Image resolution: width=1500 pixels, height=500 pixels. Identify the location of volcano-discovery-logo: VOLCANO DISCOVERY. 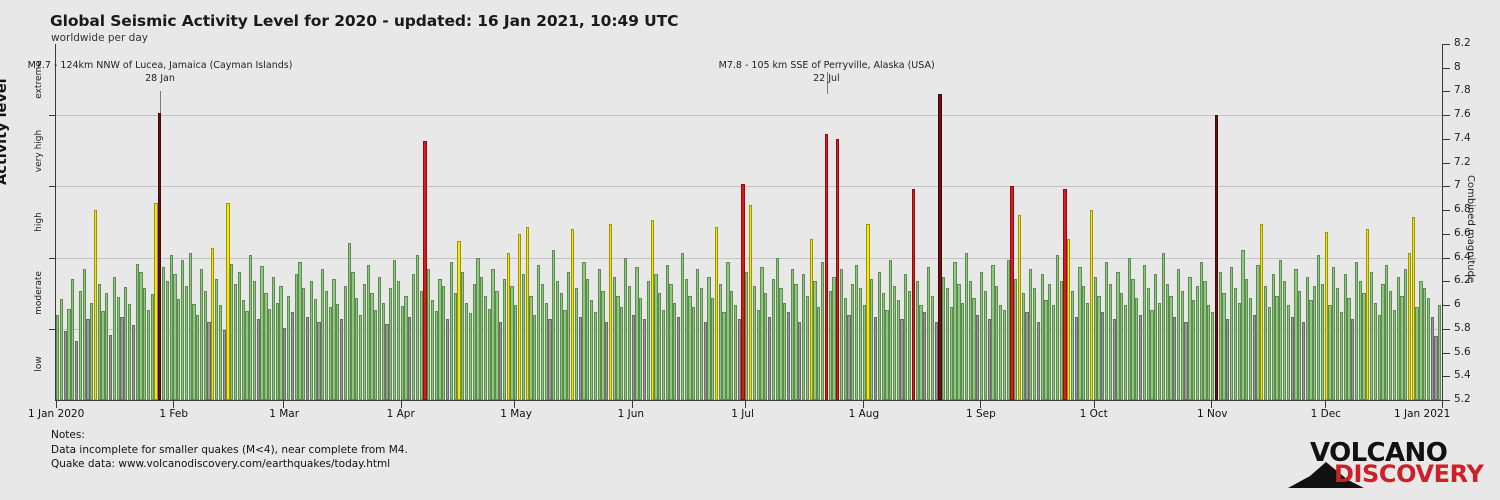
(1386, 463).